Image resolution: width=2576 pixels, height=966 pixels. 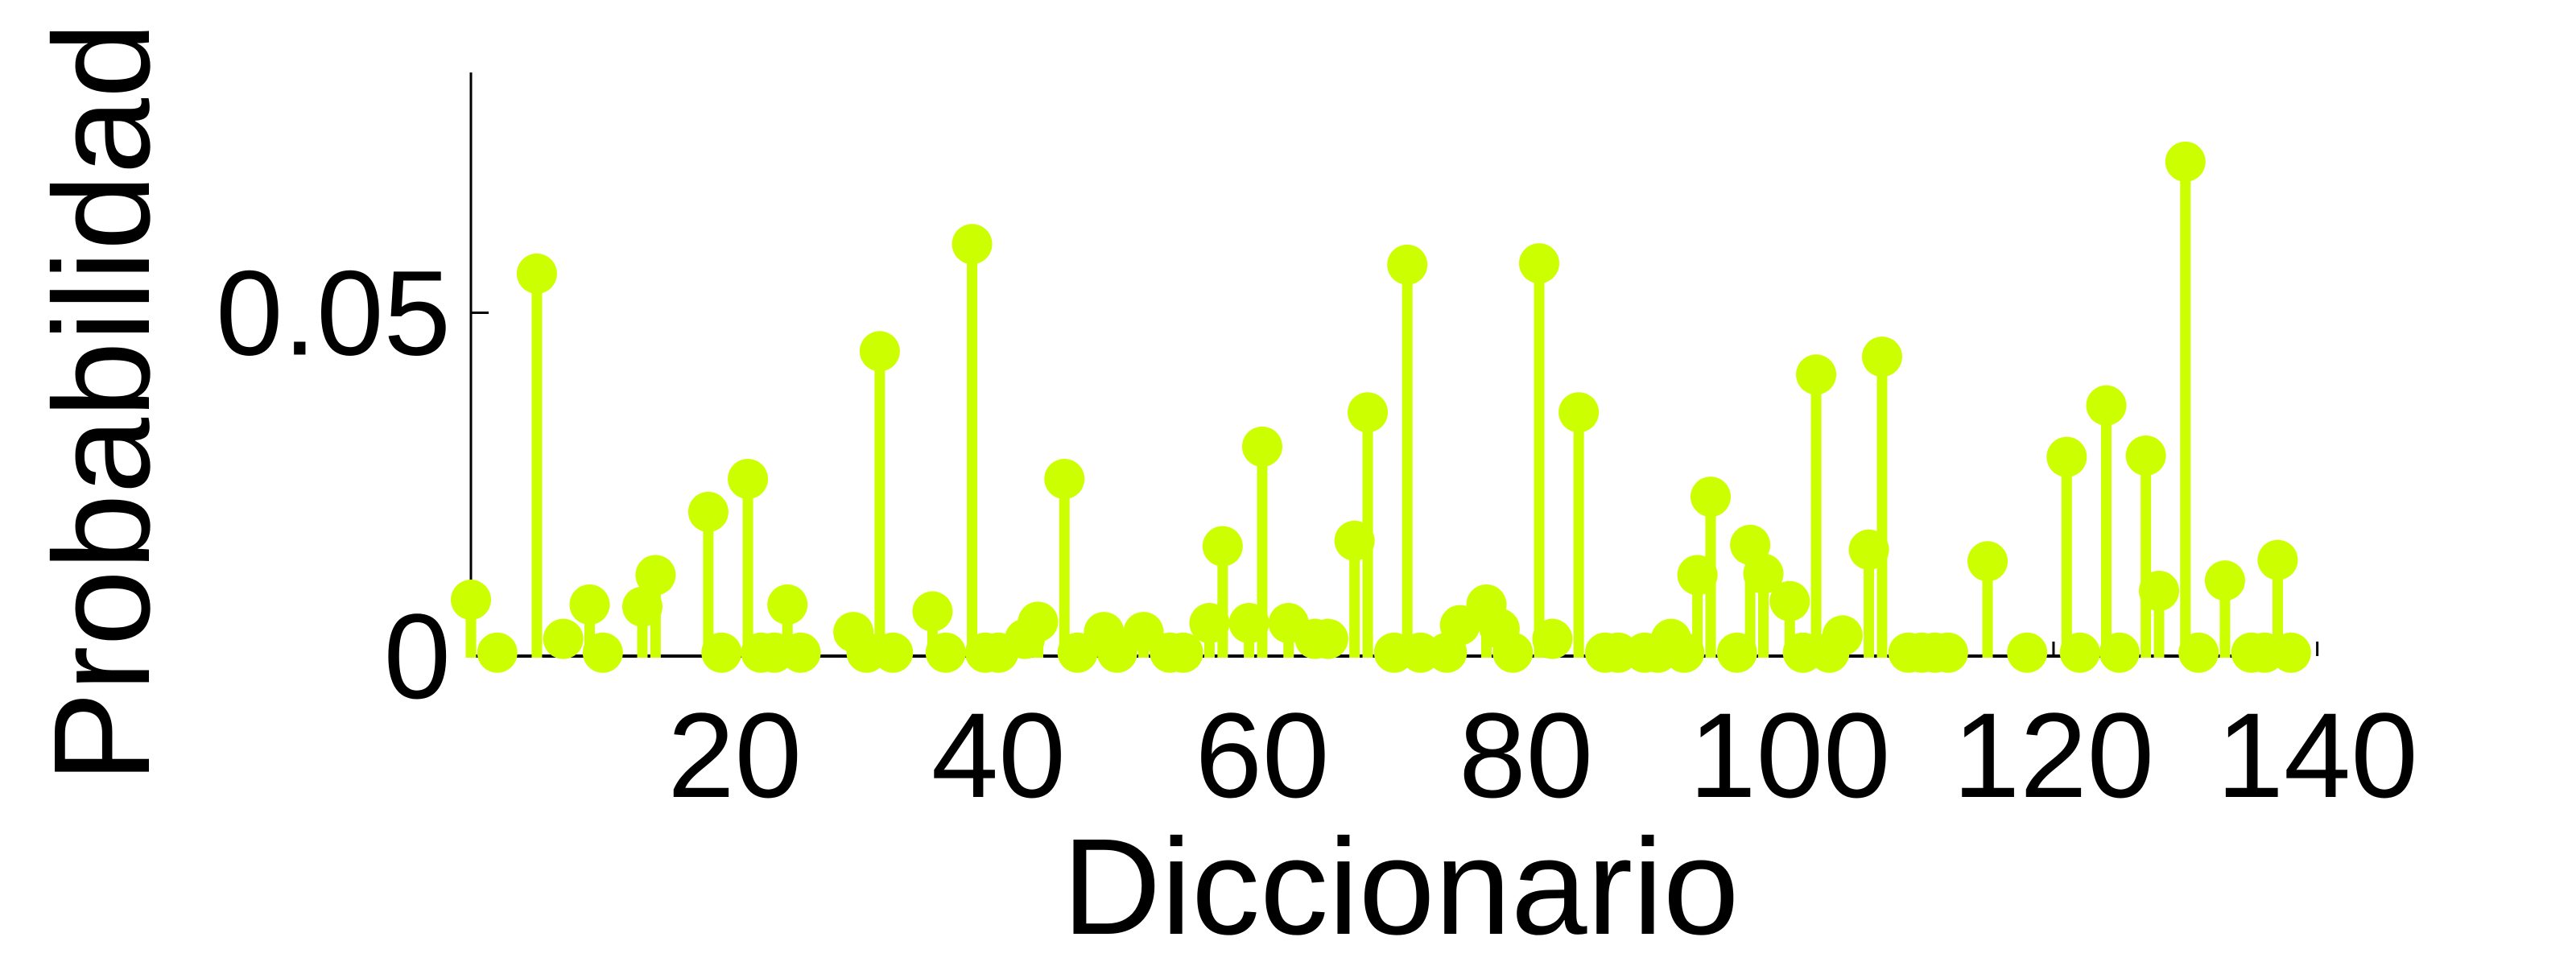 I want to click on y-tick-label: 0.05, so click(x=333, y=313).